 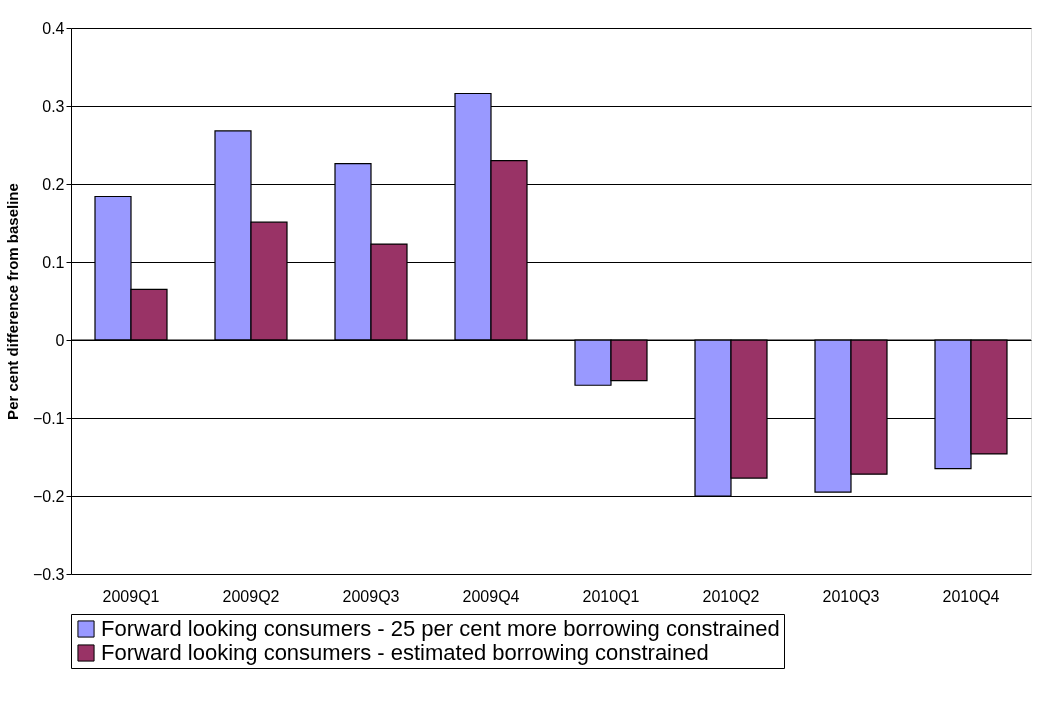 What do you see at coordinates (48, 496) in the screenshot?
I see `y-tick-label: −0.2` at bounding box center [48, 496].